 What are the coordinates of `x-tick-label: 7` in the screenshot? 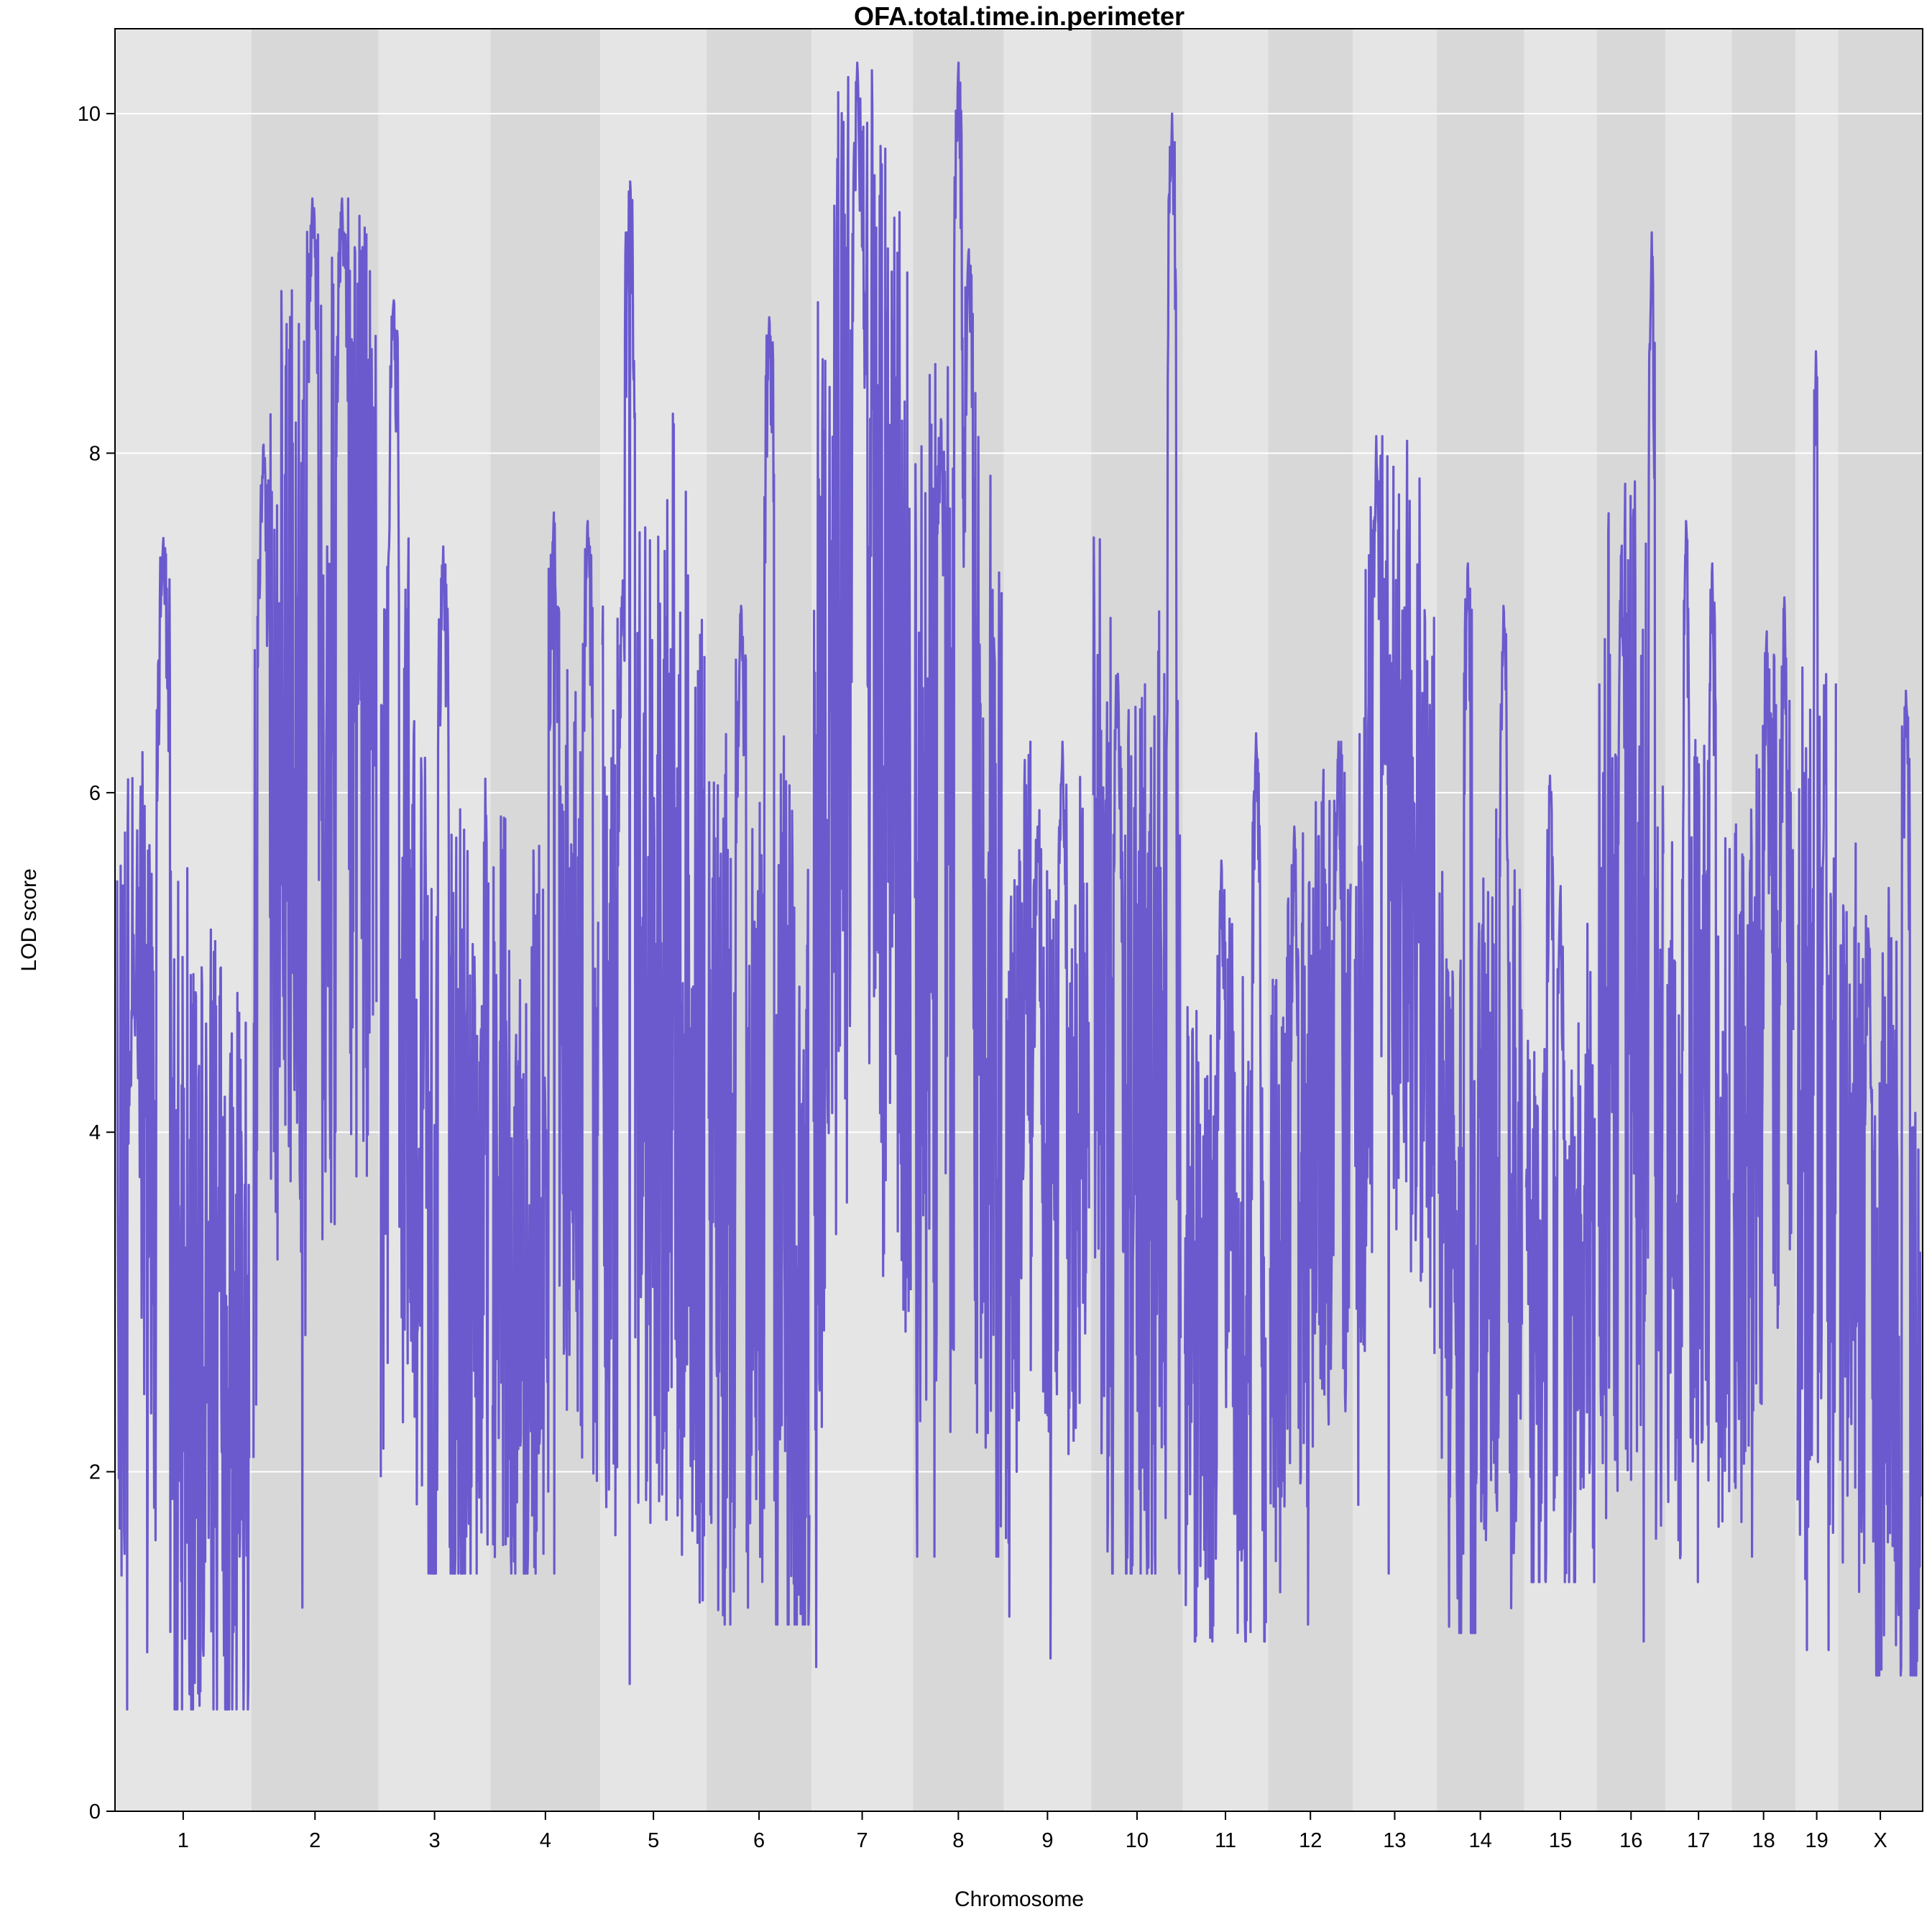 It's located at (862, 1840).